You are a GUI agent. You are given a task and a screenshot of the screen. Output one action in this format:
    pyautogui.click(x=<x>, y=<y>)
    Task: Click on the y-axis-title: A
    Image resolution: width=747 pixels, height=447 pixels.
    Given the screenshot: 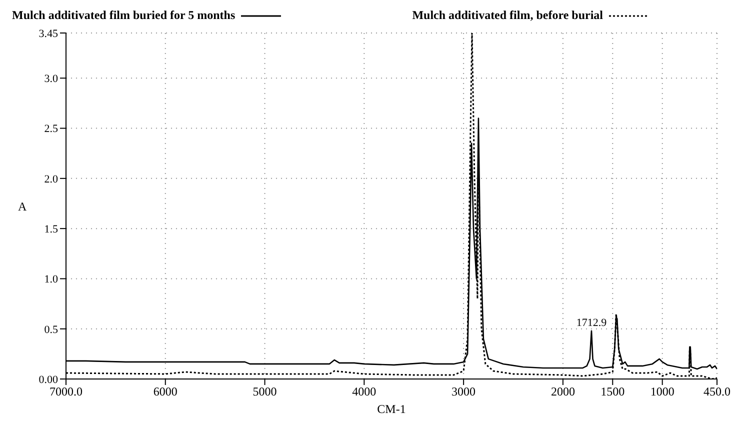 What is the action you would take?
    pyautogui.click(x=22, y=206)
    